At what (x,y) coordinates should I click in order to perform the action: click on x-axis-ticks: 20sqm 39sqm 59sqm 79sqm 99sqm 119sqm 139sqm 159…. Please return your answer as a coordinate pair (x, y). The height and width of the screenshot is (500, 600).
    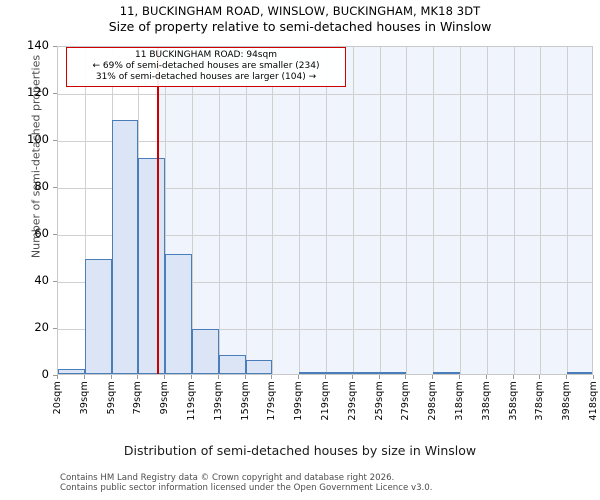
    Looking at the image, I should click on (325, 406).